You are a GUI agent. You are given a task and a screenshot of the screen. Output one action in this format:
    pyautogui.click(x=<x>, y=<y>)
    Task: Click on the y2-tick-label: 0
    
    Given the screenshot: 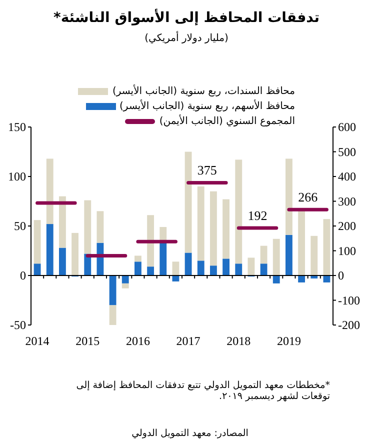 What is the action you would take?
    pyautogui.click(x=341, y=275)
    